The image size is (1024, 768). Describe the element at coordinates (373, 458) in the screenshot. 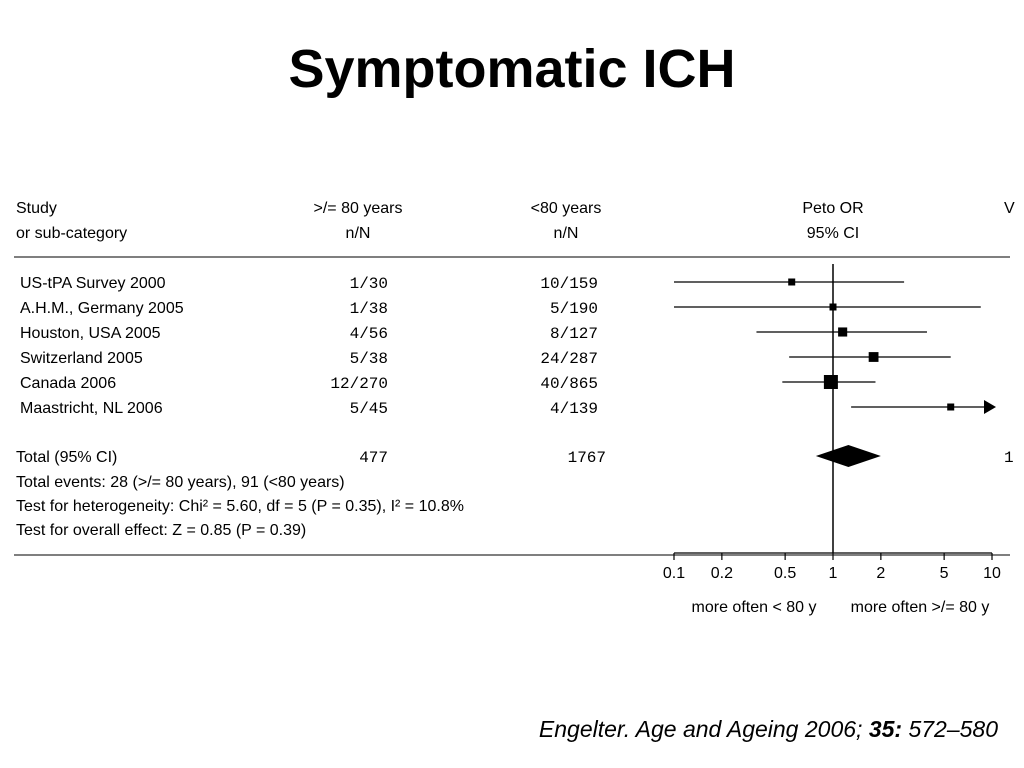

I see `total-group1: 477` at that location.